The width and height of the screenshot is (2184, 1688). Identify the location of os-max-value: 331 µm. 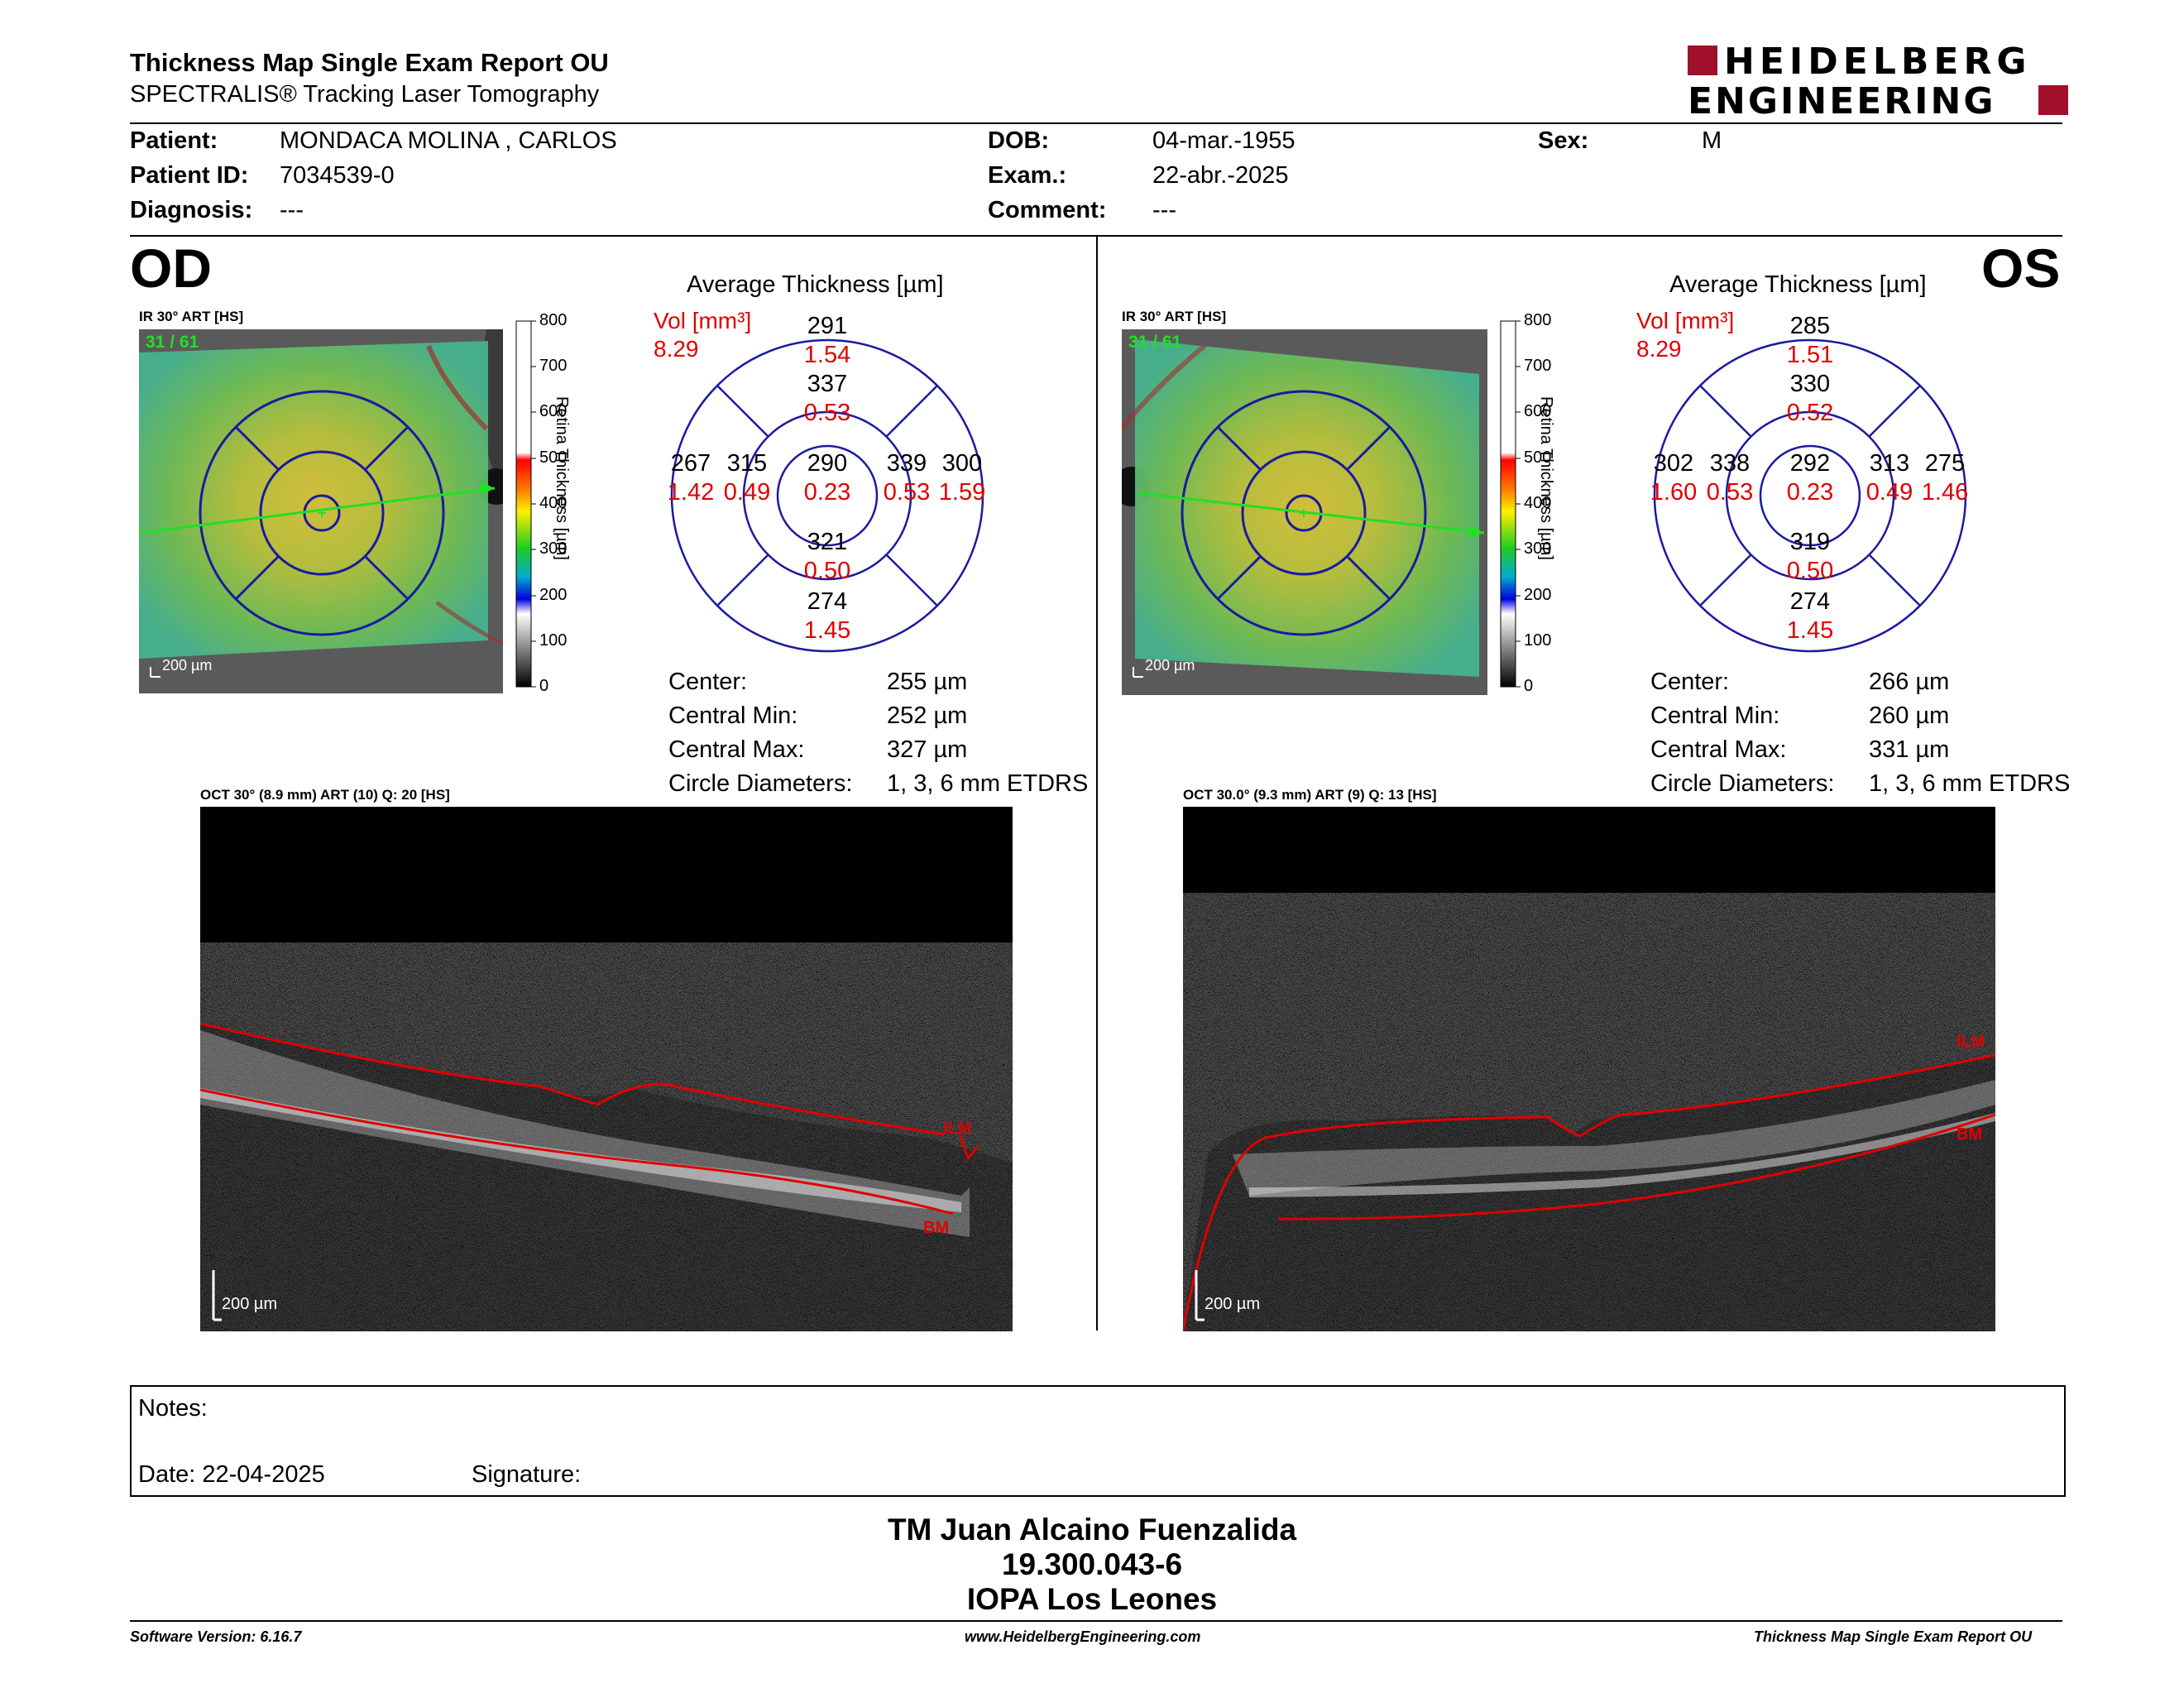
(1909, 749).